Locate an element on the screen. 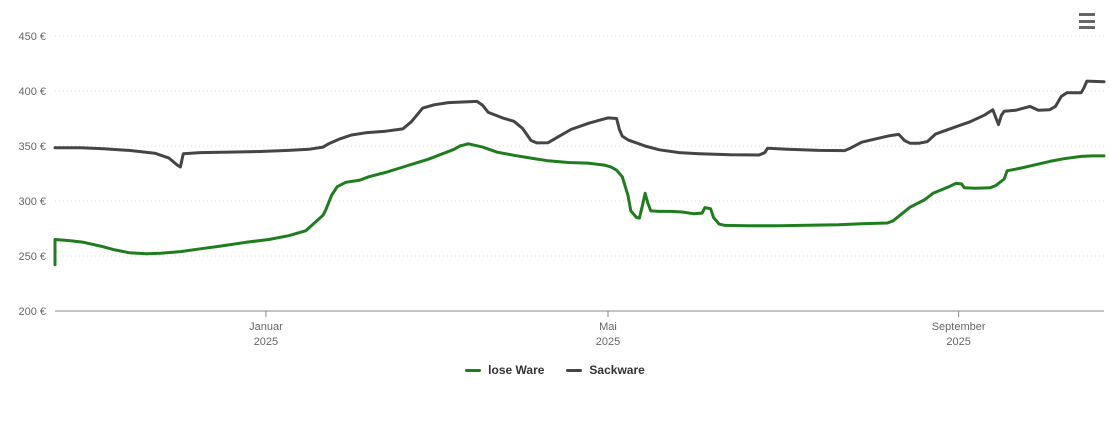 Image resolution: width=1110 pixels, height=423 pixels. y-axis-label: 400 € is located at coordinates (32, 92).